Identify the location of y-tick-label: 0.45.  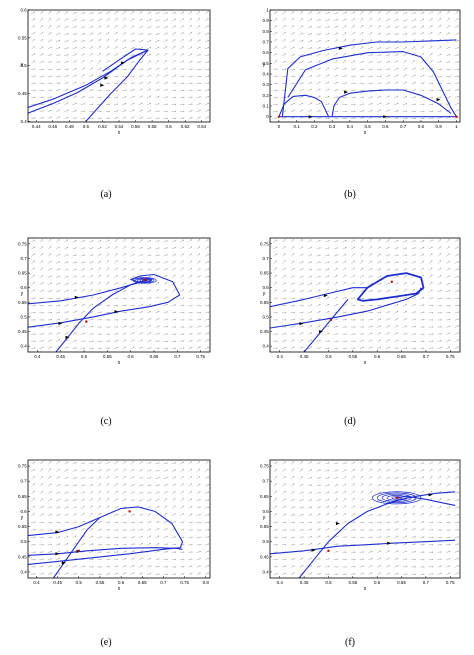
(264, 556).